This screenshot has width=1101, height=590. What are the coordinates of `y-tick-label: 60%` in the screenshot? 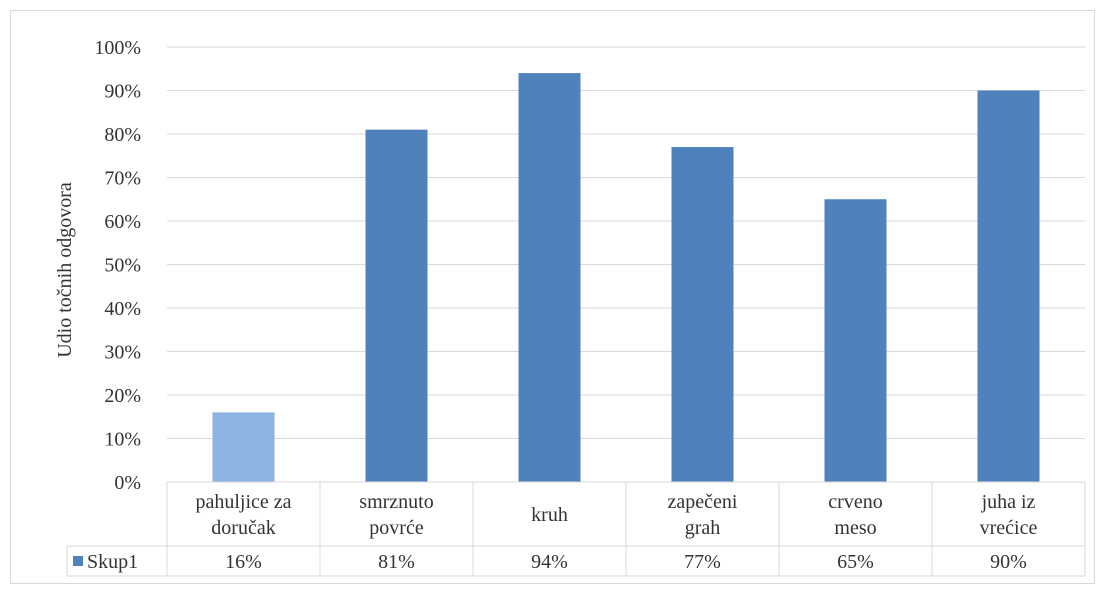 It's located at (122, 222).